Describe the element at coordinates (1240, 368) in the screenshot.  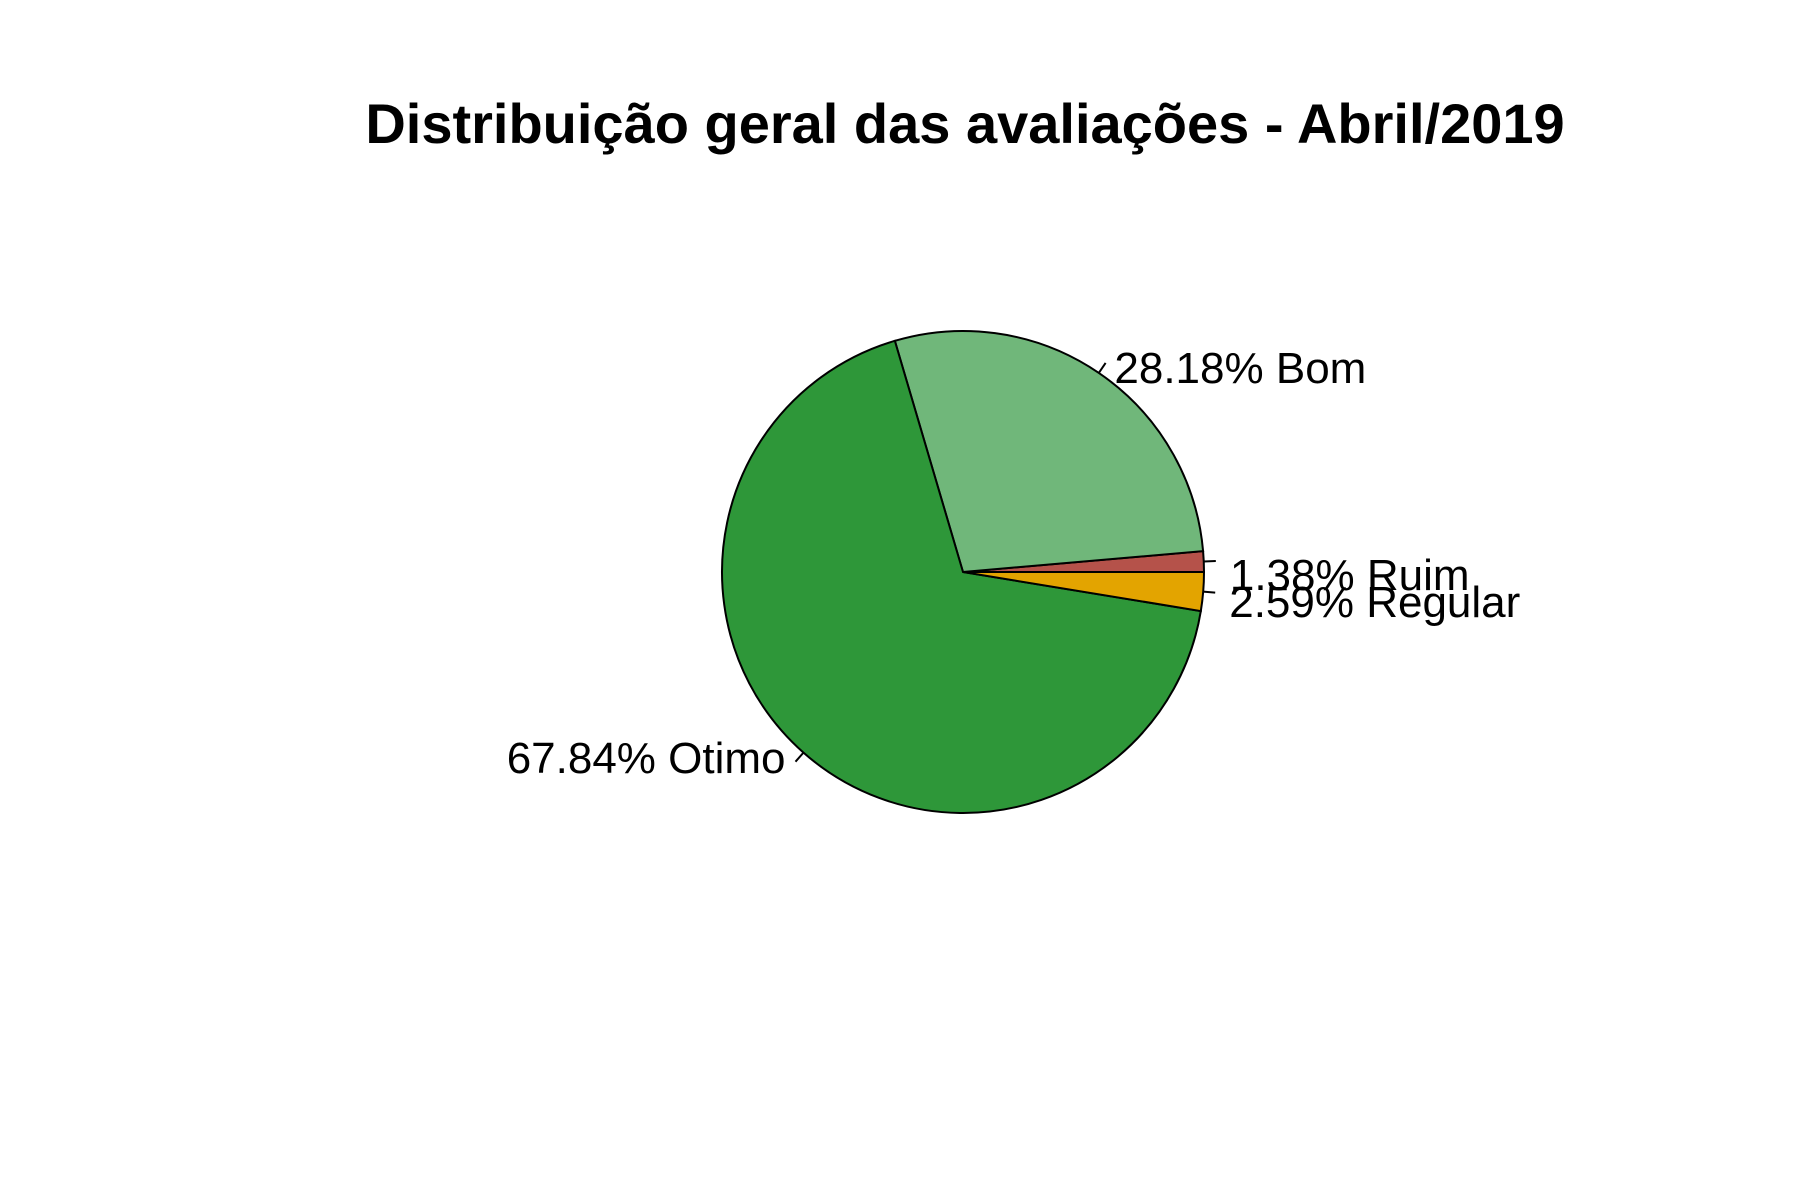
I see `slice-label-bom: 28.18% Bom` at that location.